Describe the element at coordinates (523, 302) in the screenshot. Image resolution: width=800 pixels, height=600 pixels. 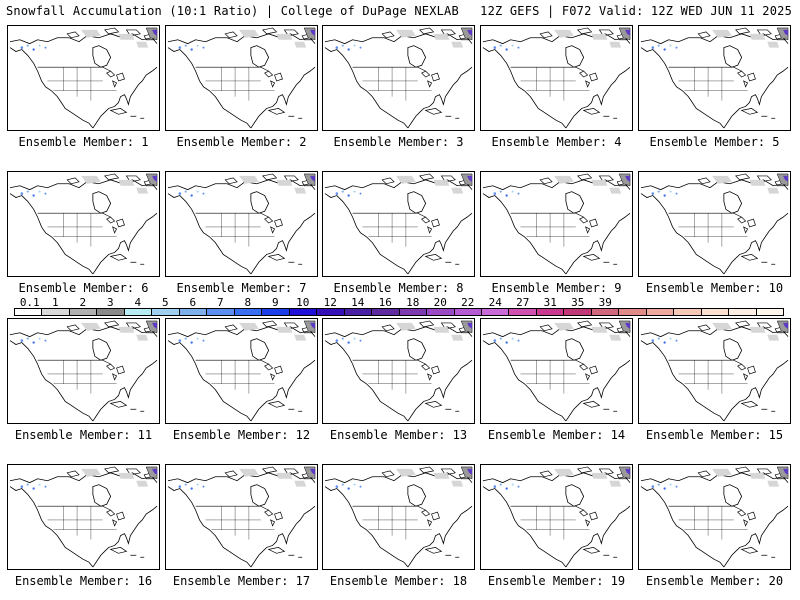
I see `legend-tick-label: 27` at that location.